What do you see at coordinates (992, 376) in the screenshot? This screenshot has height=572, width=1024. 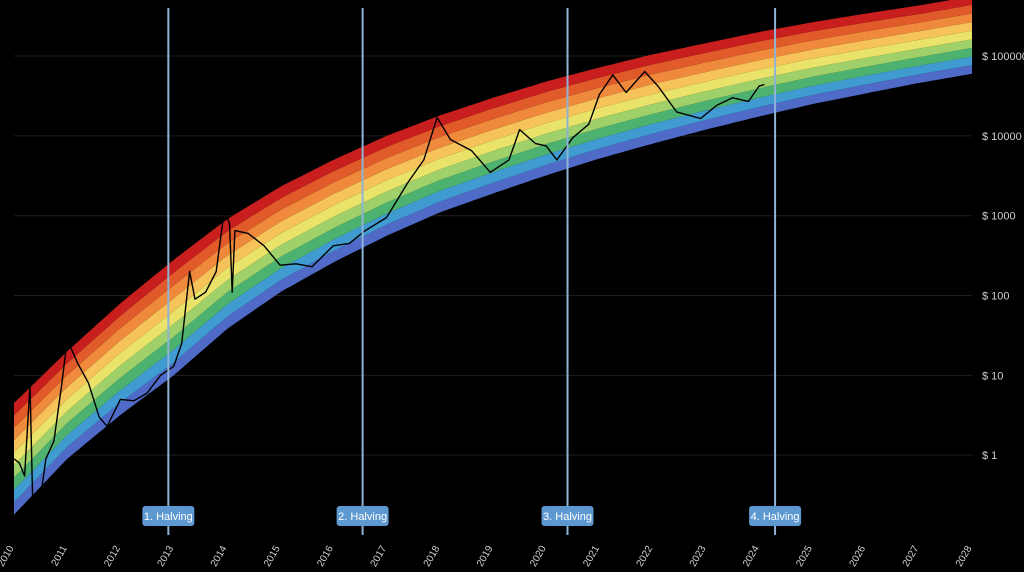 I see `y-tick-label-1: $ 10` at bounding box center [992, 376].